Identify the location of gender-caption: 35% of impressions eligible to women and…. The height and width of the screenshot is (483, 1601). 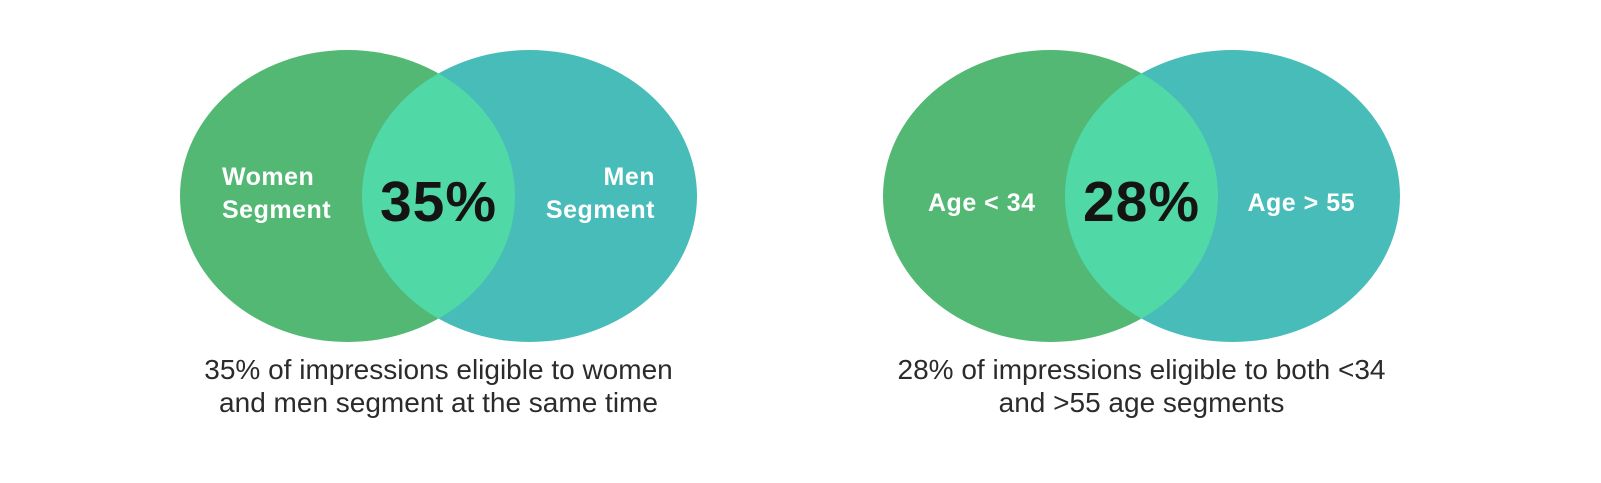
(438, 386).